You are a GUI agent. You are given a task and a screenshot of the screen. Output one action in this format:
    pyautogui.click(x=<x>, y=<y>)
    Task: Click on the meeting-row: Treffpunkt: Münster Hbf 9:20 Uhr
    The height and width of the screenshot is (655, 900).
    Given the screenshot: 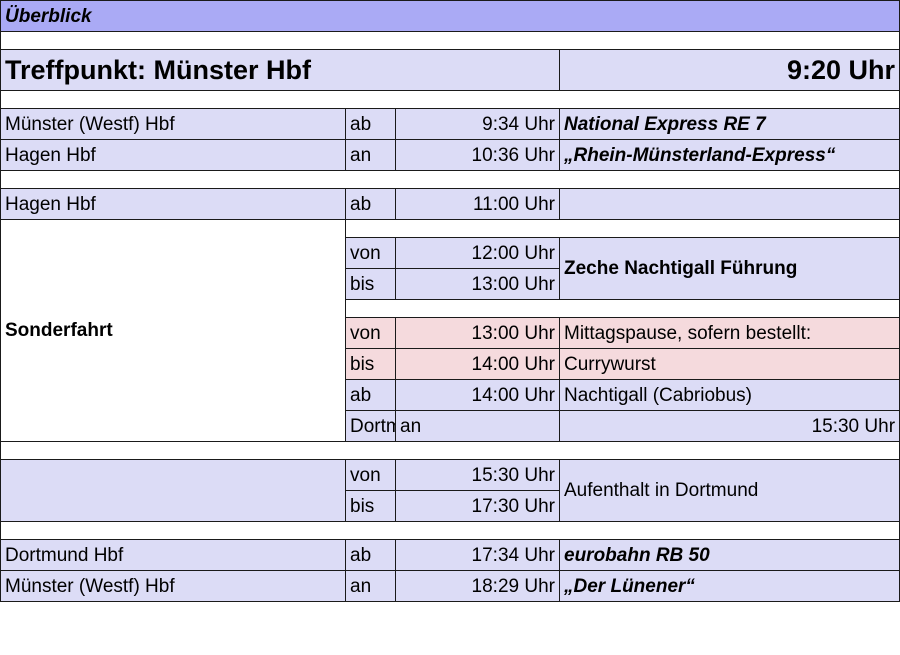 What is the action you would take?
    pyautogui.click(x=450, y=70)
    